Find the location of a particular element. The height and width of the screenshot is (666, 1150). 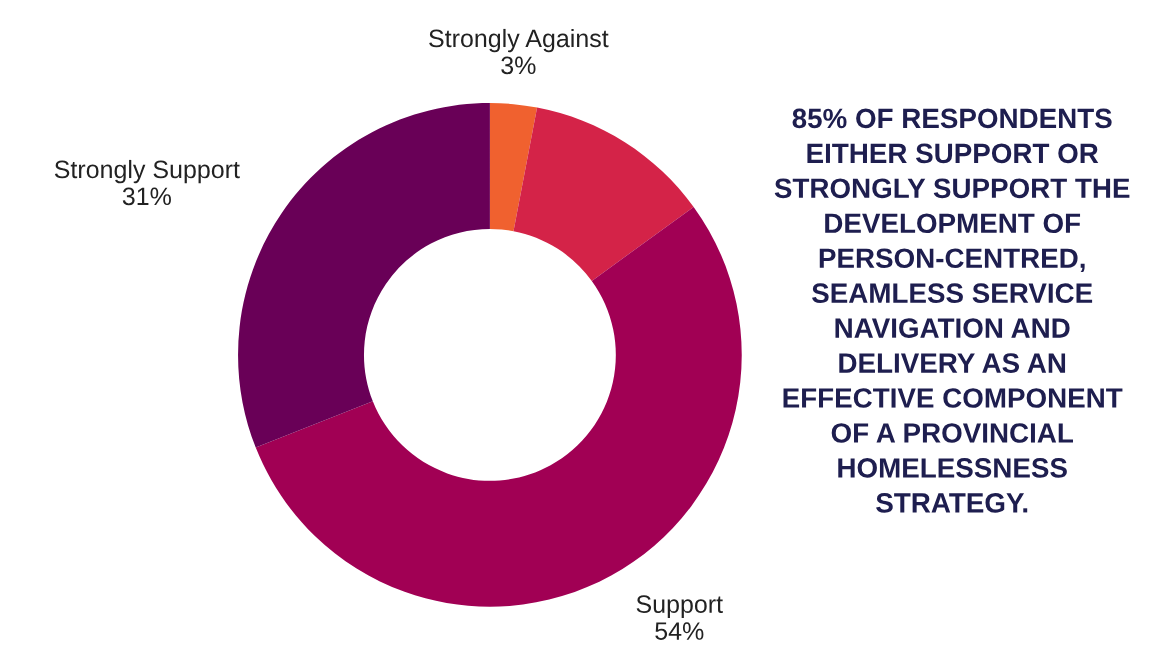

data-label: 31% is located at coordinates (146, 196).